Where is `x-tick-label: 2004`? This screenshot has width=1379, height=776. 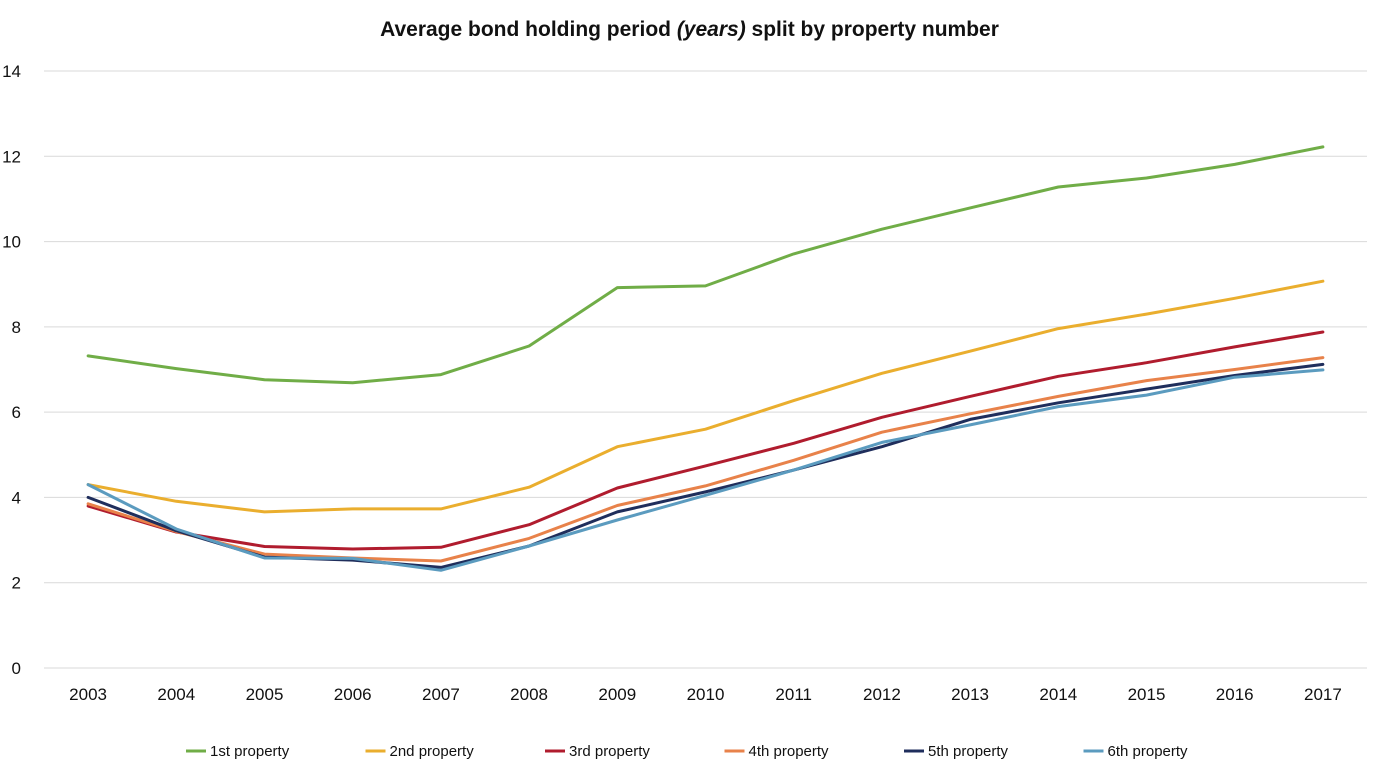
x-tick-label: 2004 is located at coordinates (176, 694).